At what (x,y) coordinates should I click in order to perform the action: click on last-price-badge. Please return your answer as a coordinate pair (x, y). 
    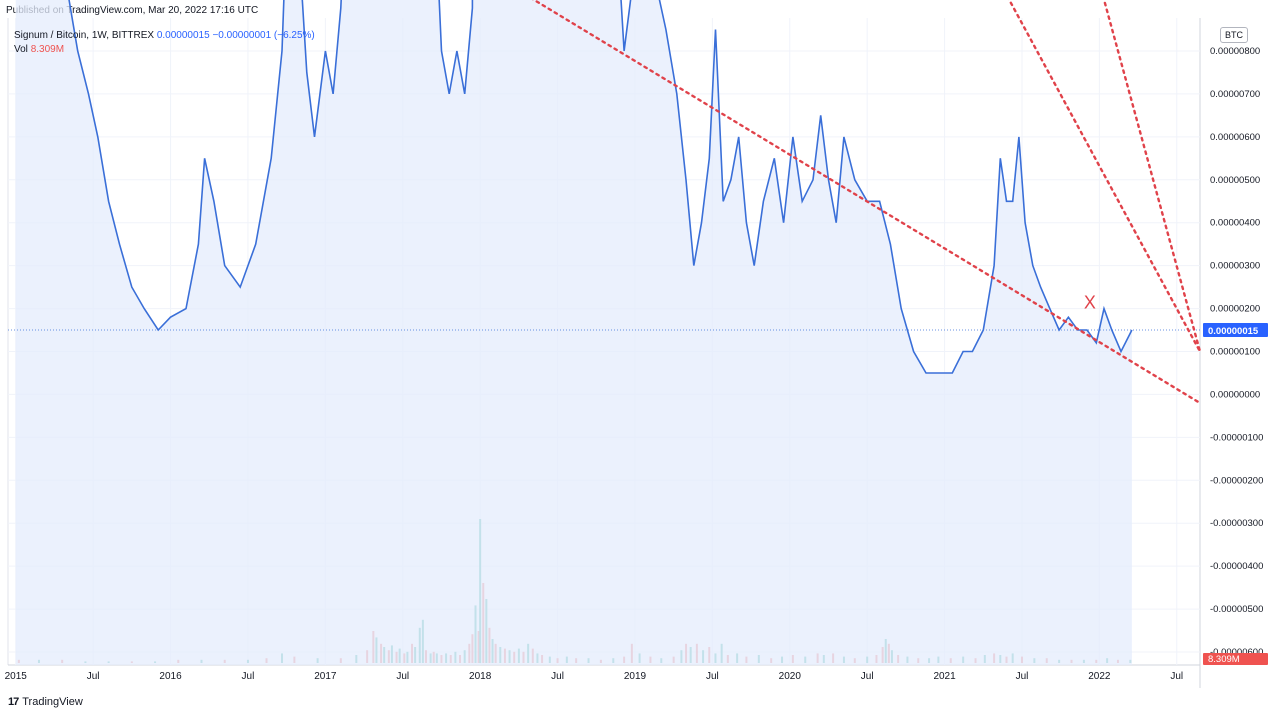
    Looking at the image, I should click on (1235, 330).